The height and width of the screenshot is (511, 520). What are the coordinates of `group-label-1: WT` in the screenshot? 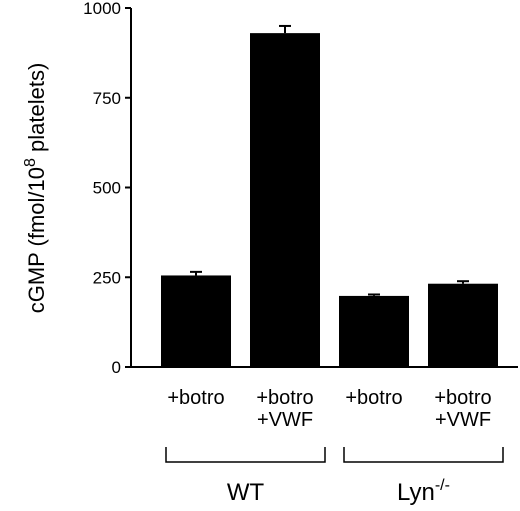 It's located at (246, 492).